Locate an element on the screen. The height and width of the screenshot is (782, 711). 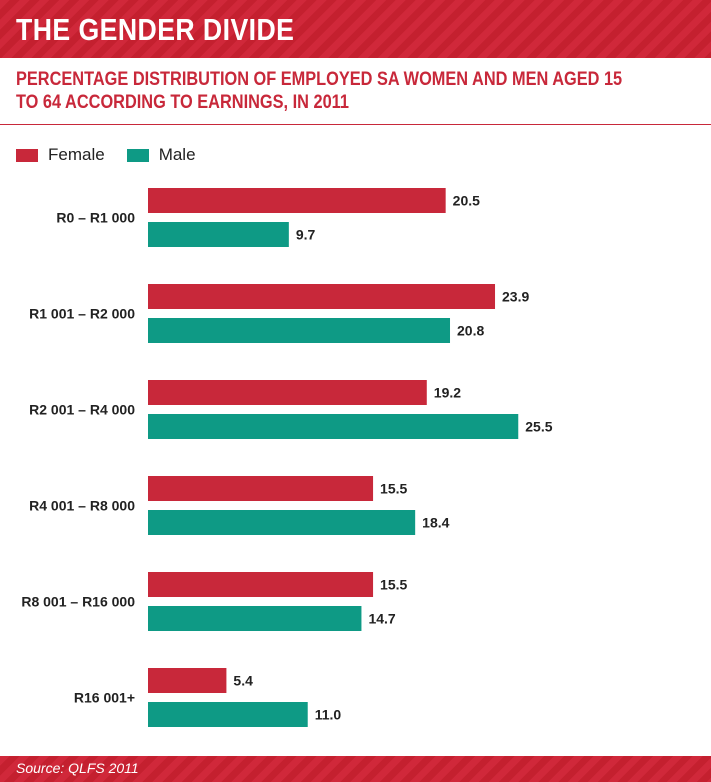
legend-item-female: Female is located at coordinates (60, 155).